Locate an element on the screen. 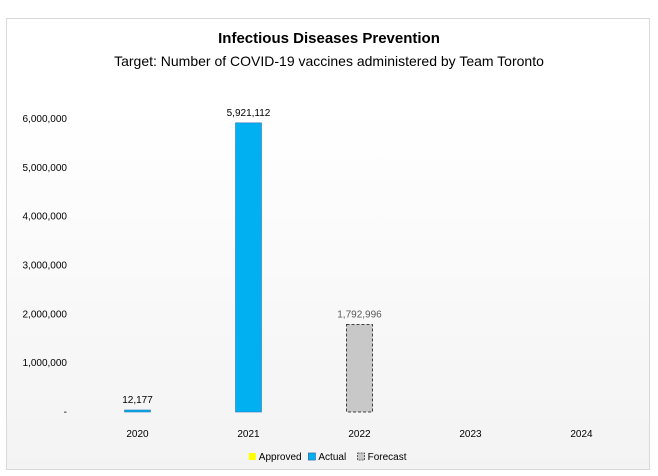 The height and width of the screenshot is (476, 658). x-tick-label: 2024 is located at coordinates (581, 434).